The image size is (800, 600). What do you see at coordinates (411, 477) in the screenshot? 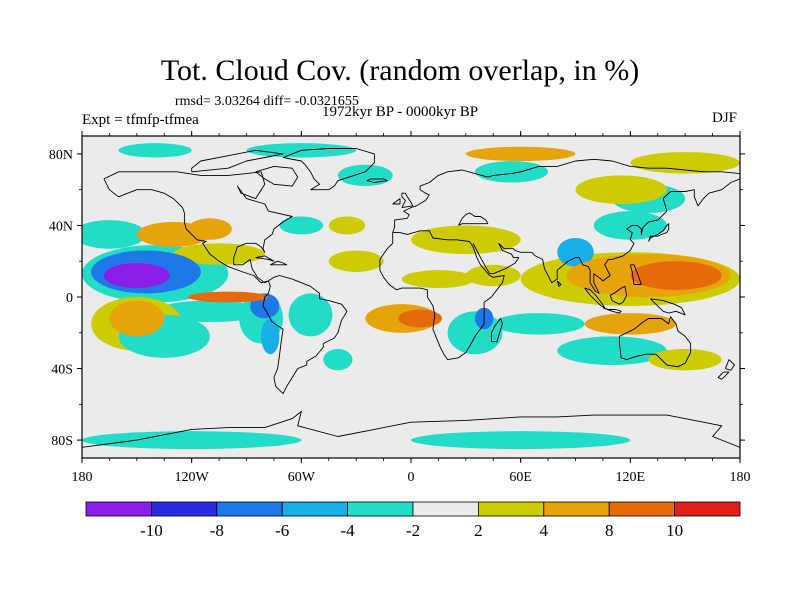
I see `lon-tick-label: 0` at bounding box center [411, 477].